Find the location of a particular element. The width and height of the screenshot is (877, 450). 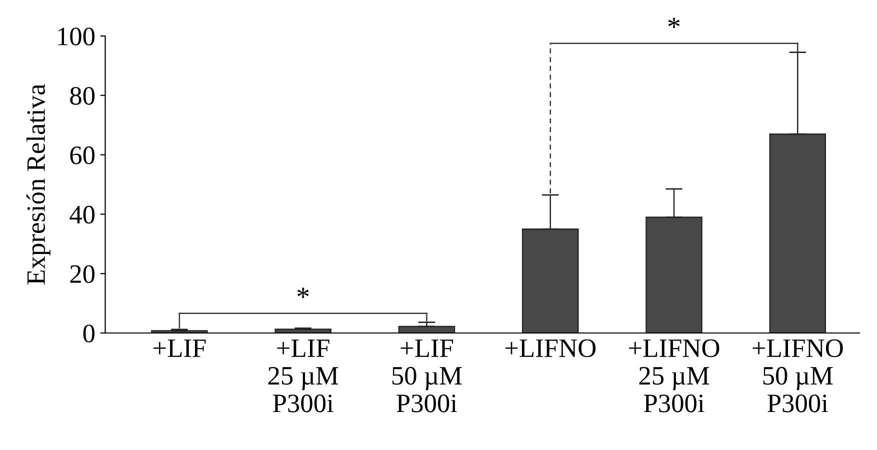

y-axis-title: Expresión Relativa is located at coordinates (38, 184).